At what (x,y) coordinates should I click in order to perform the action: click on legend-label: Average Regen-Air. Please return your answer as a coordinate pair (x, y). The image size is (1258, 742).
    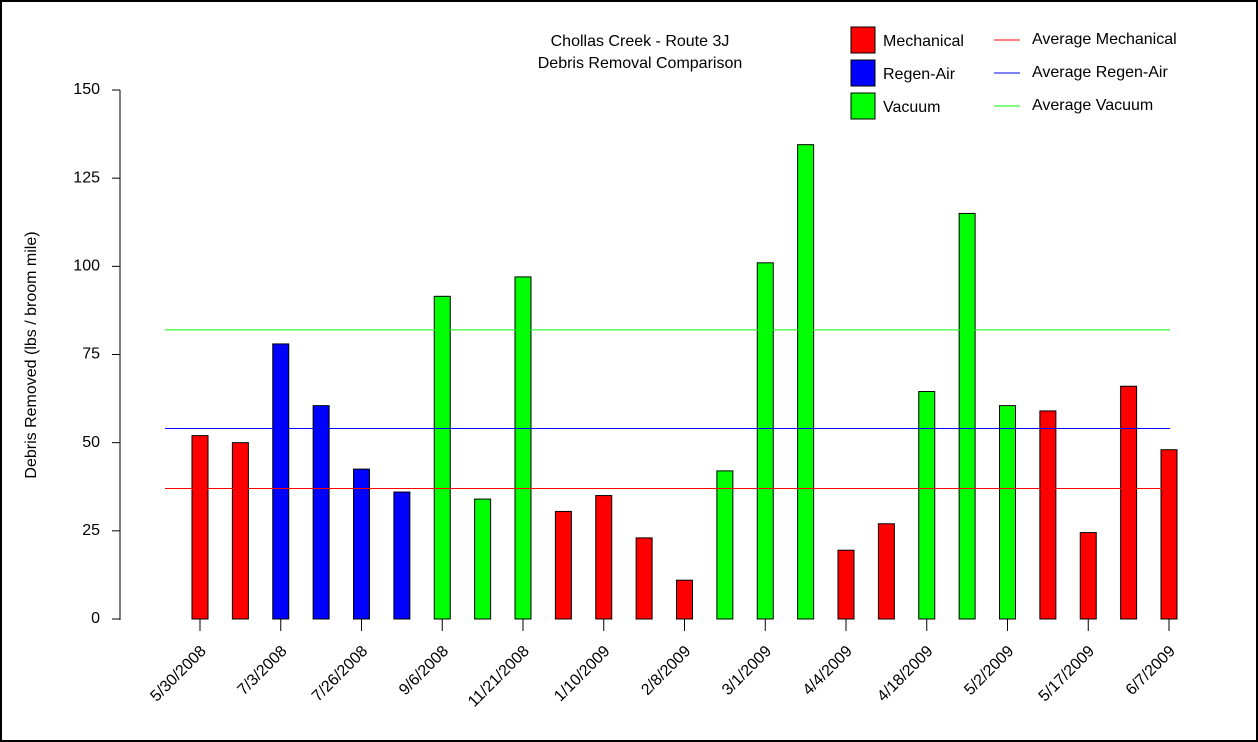
    Looking at the image, I should click on (1100, 72).